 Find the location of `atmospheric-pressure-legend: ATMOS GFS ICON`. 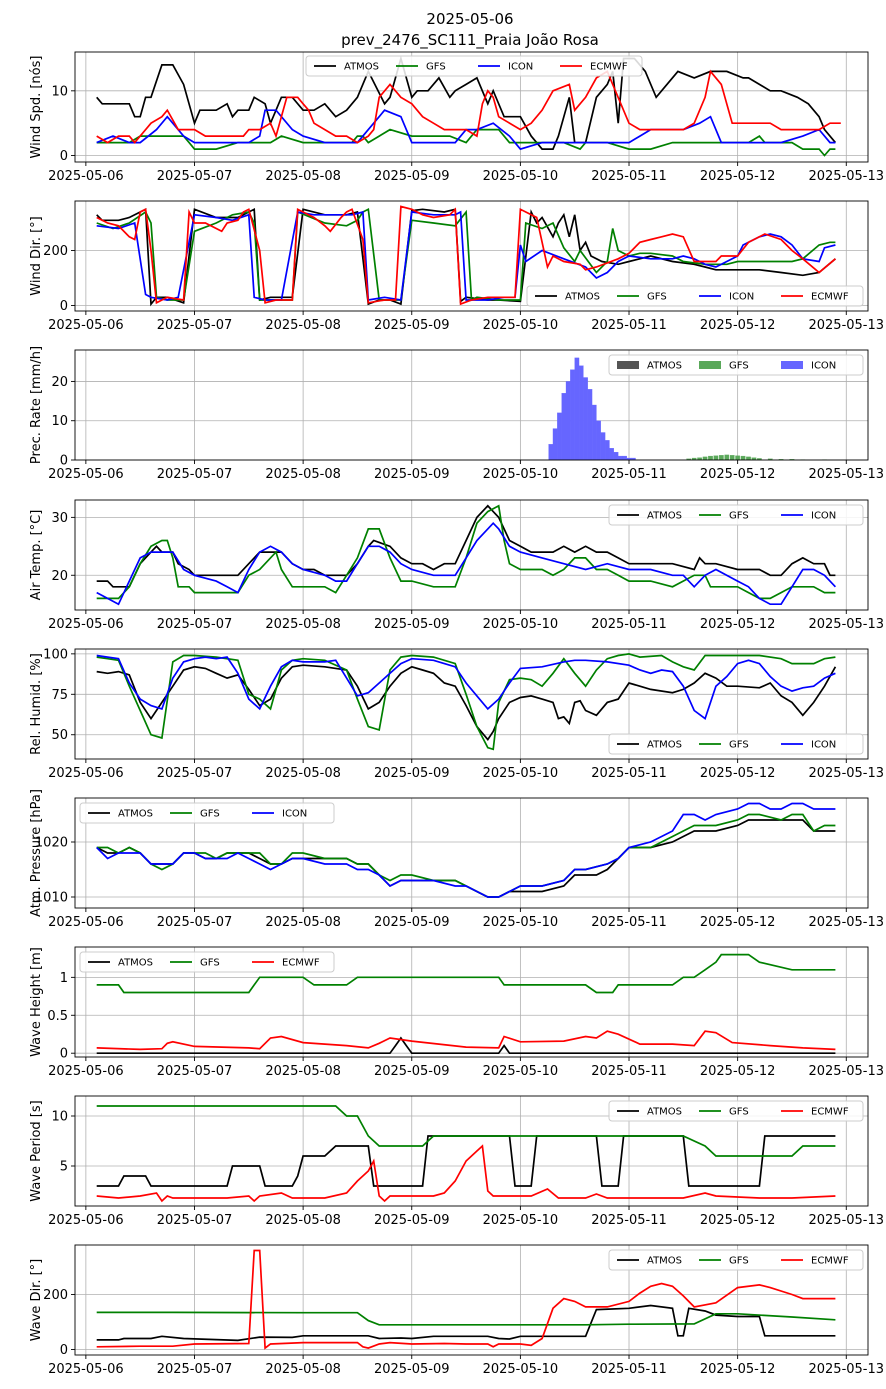

atmospheric-pressure-legend: ATMOS GFS ICON is located at coordinates (207, 813).